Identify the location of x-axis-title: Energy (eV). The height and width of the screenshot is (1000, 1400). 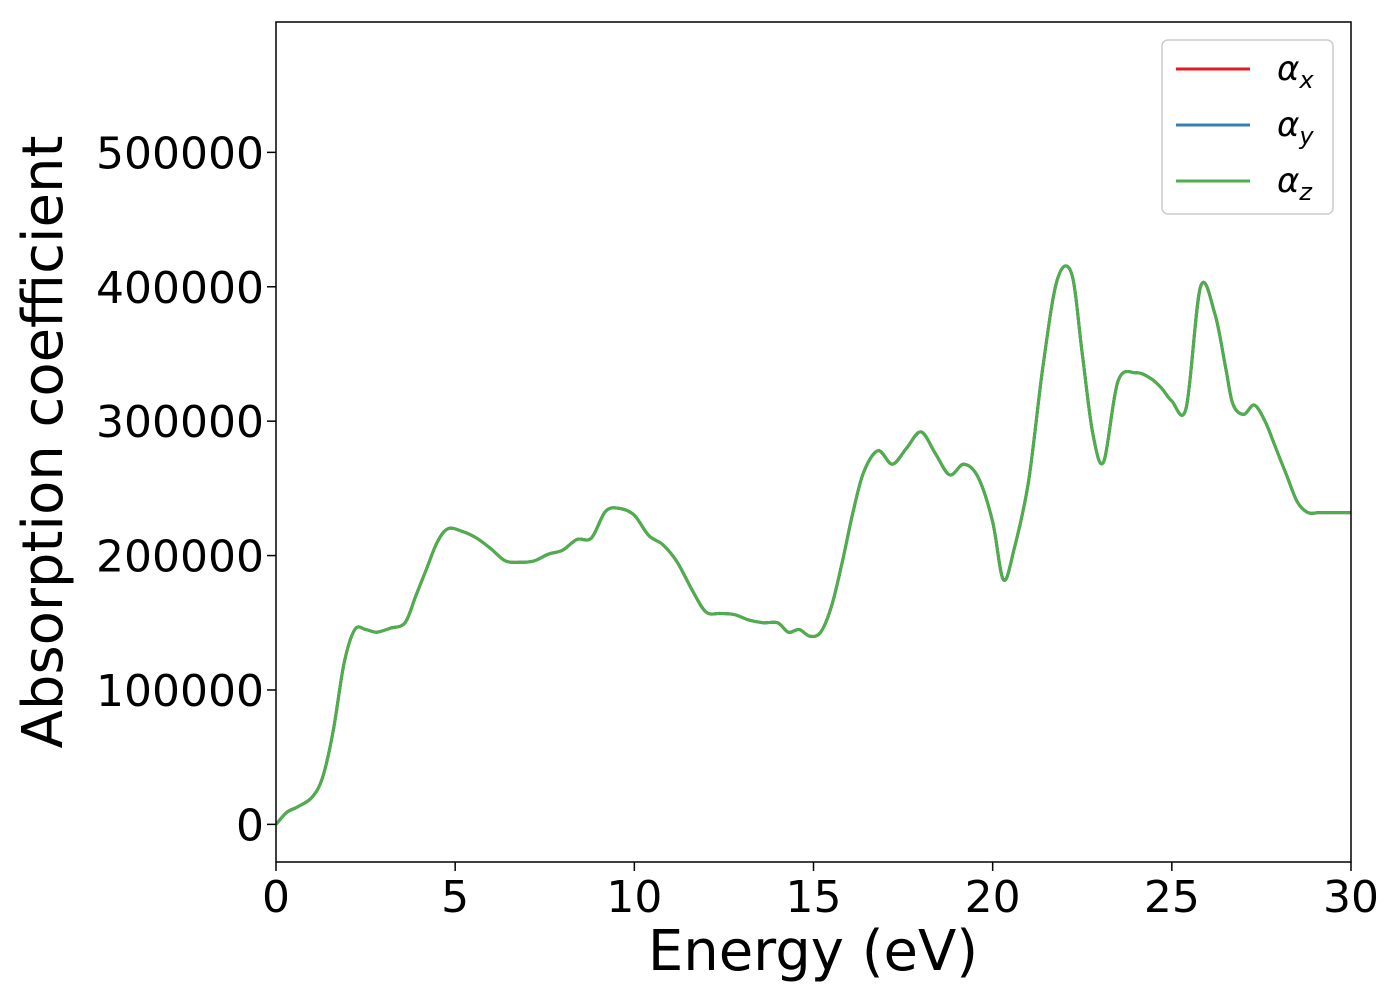
(813, 951).